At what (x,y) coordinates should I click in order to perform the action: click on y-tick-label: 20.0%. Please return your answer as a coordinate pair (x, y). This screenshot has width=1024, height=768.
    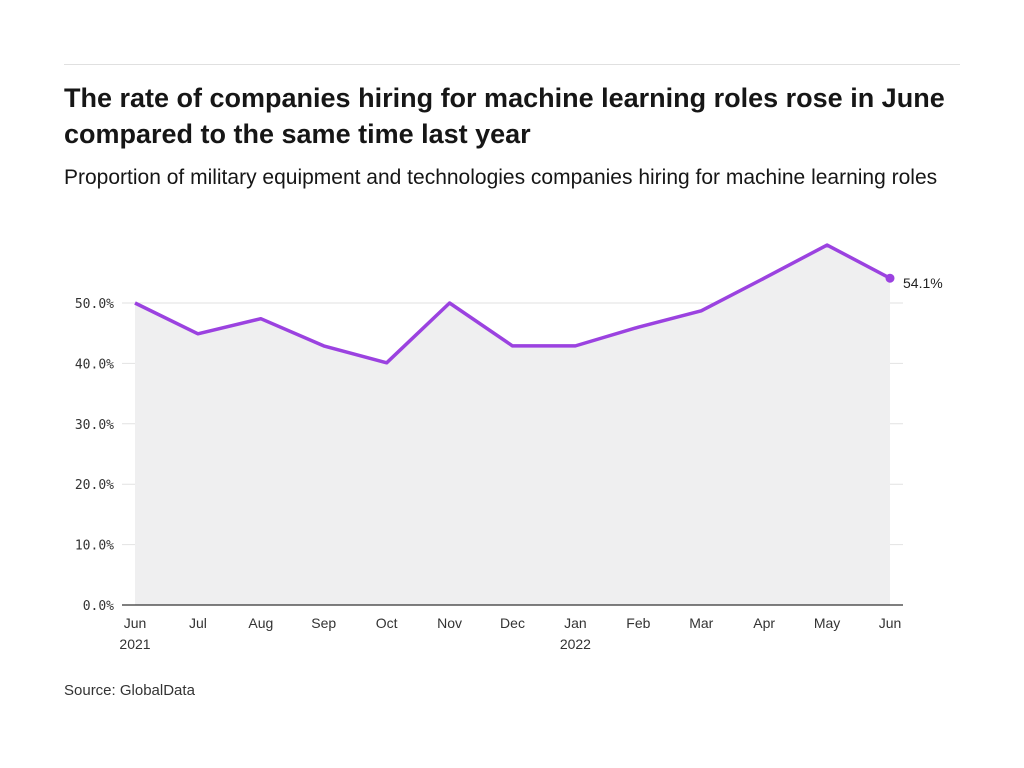
    Looking at the image, I should click on (94, 485).